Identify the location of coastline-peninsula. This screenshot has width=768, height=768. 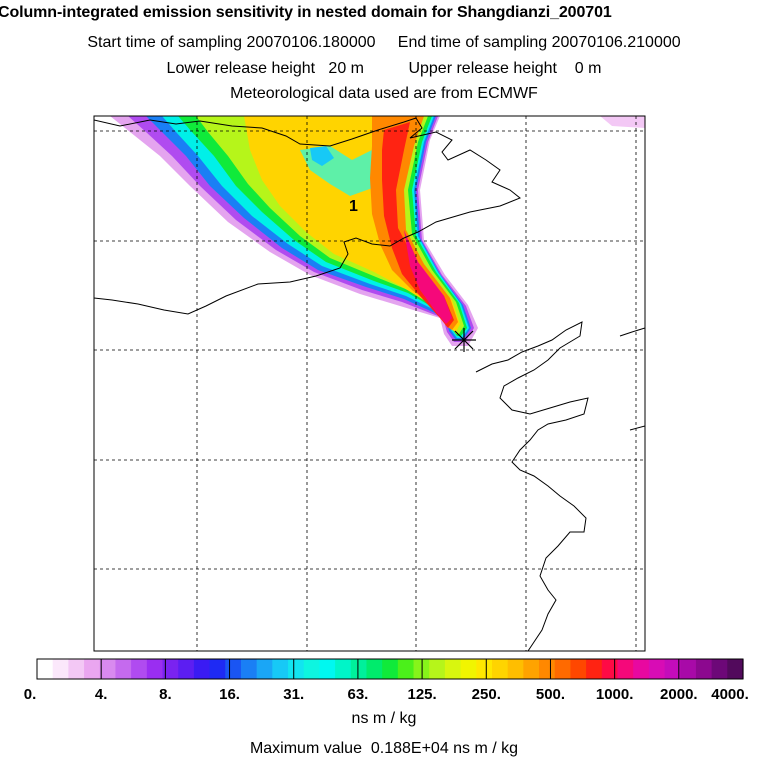
(532, 486).